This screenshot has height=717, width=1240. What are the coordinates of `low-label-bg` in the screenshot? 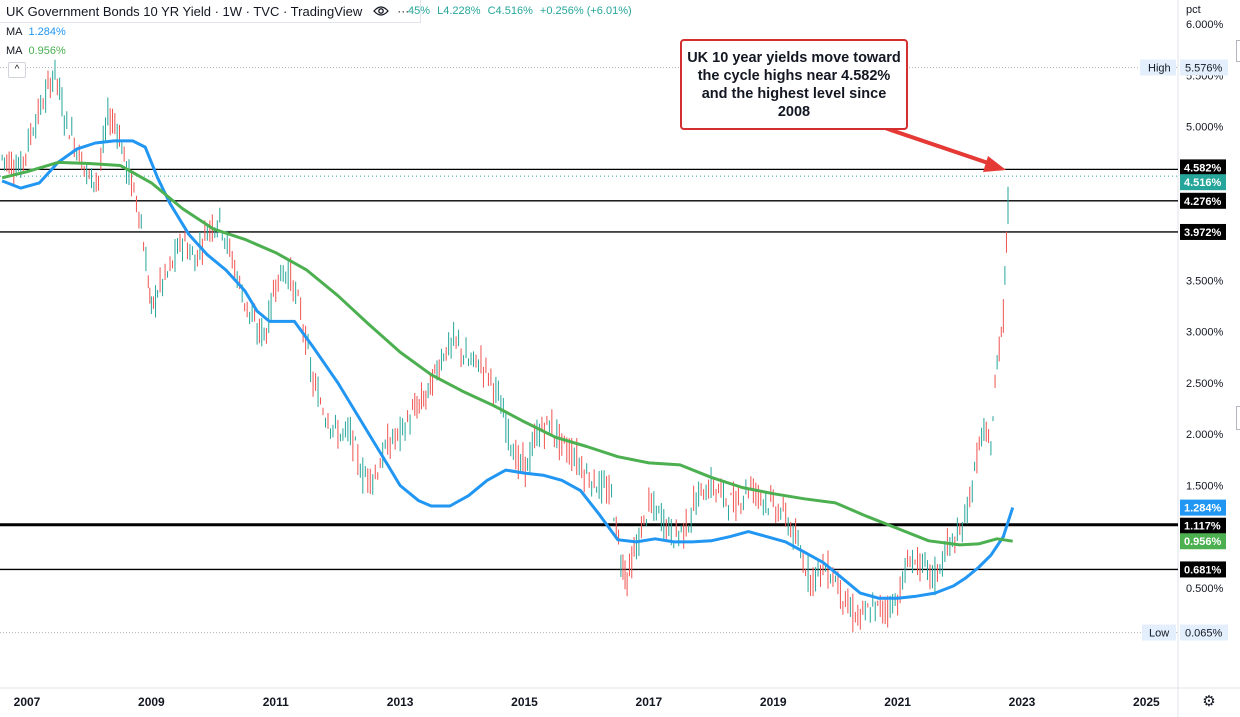 It's located at (1159, 632).